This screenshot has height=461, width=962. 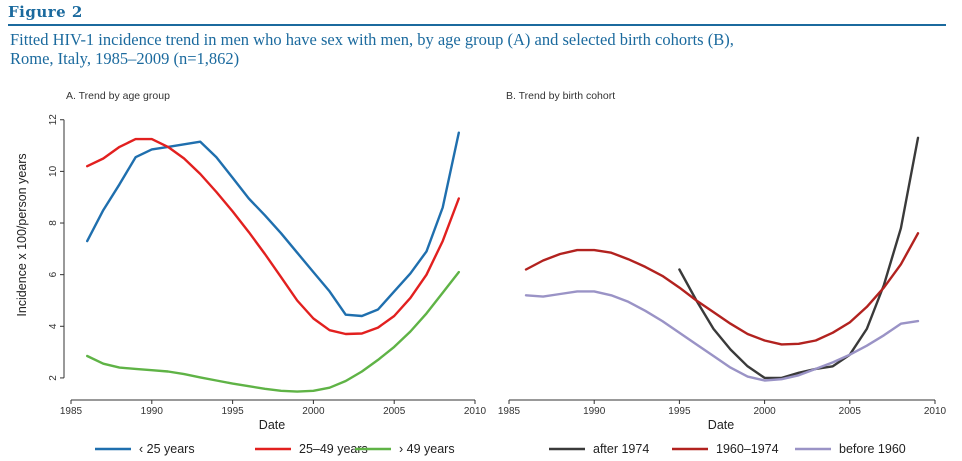 I want to click on panel-b-x-tick-label: 1995, so click(x=679, y=411).